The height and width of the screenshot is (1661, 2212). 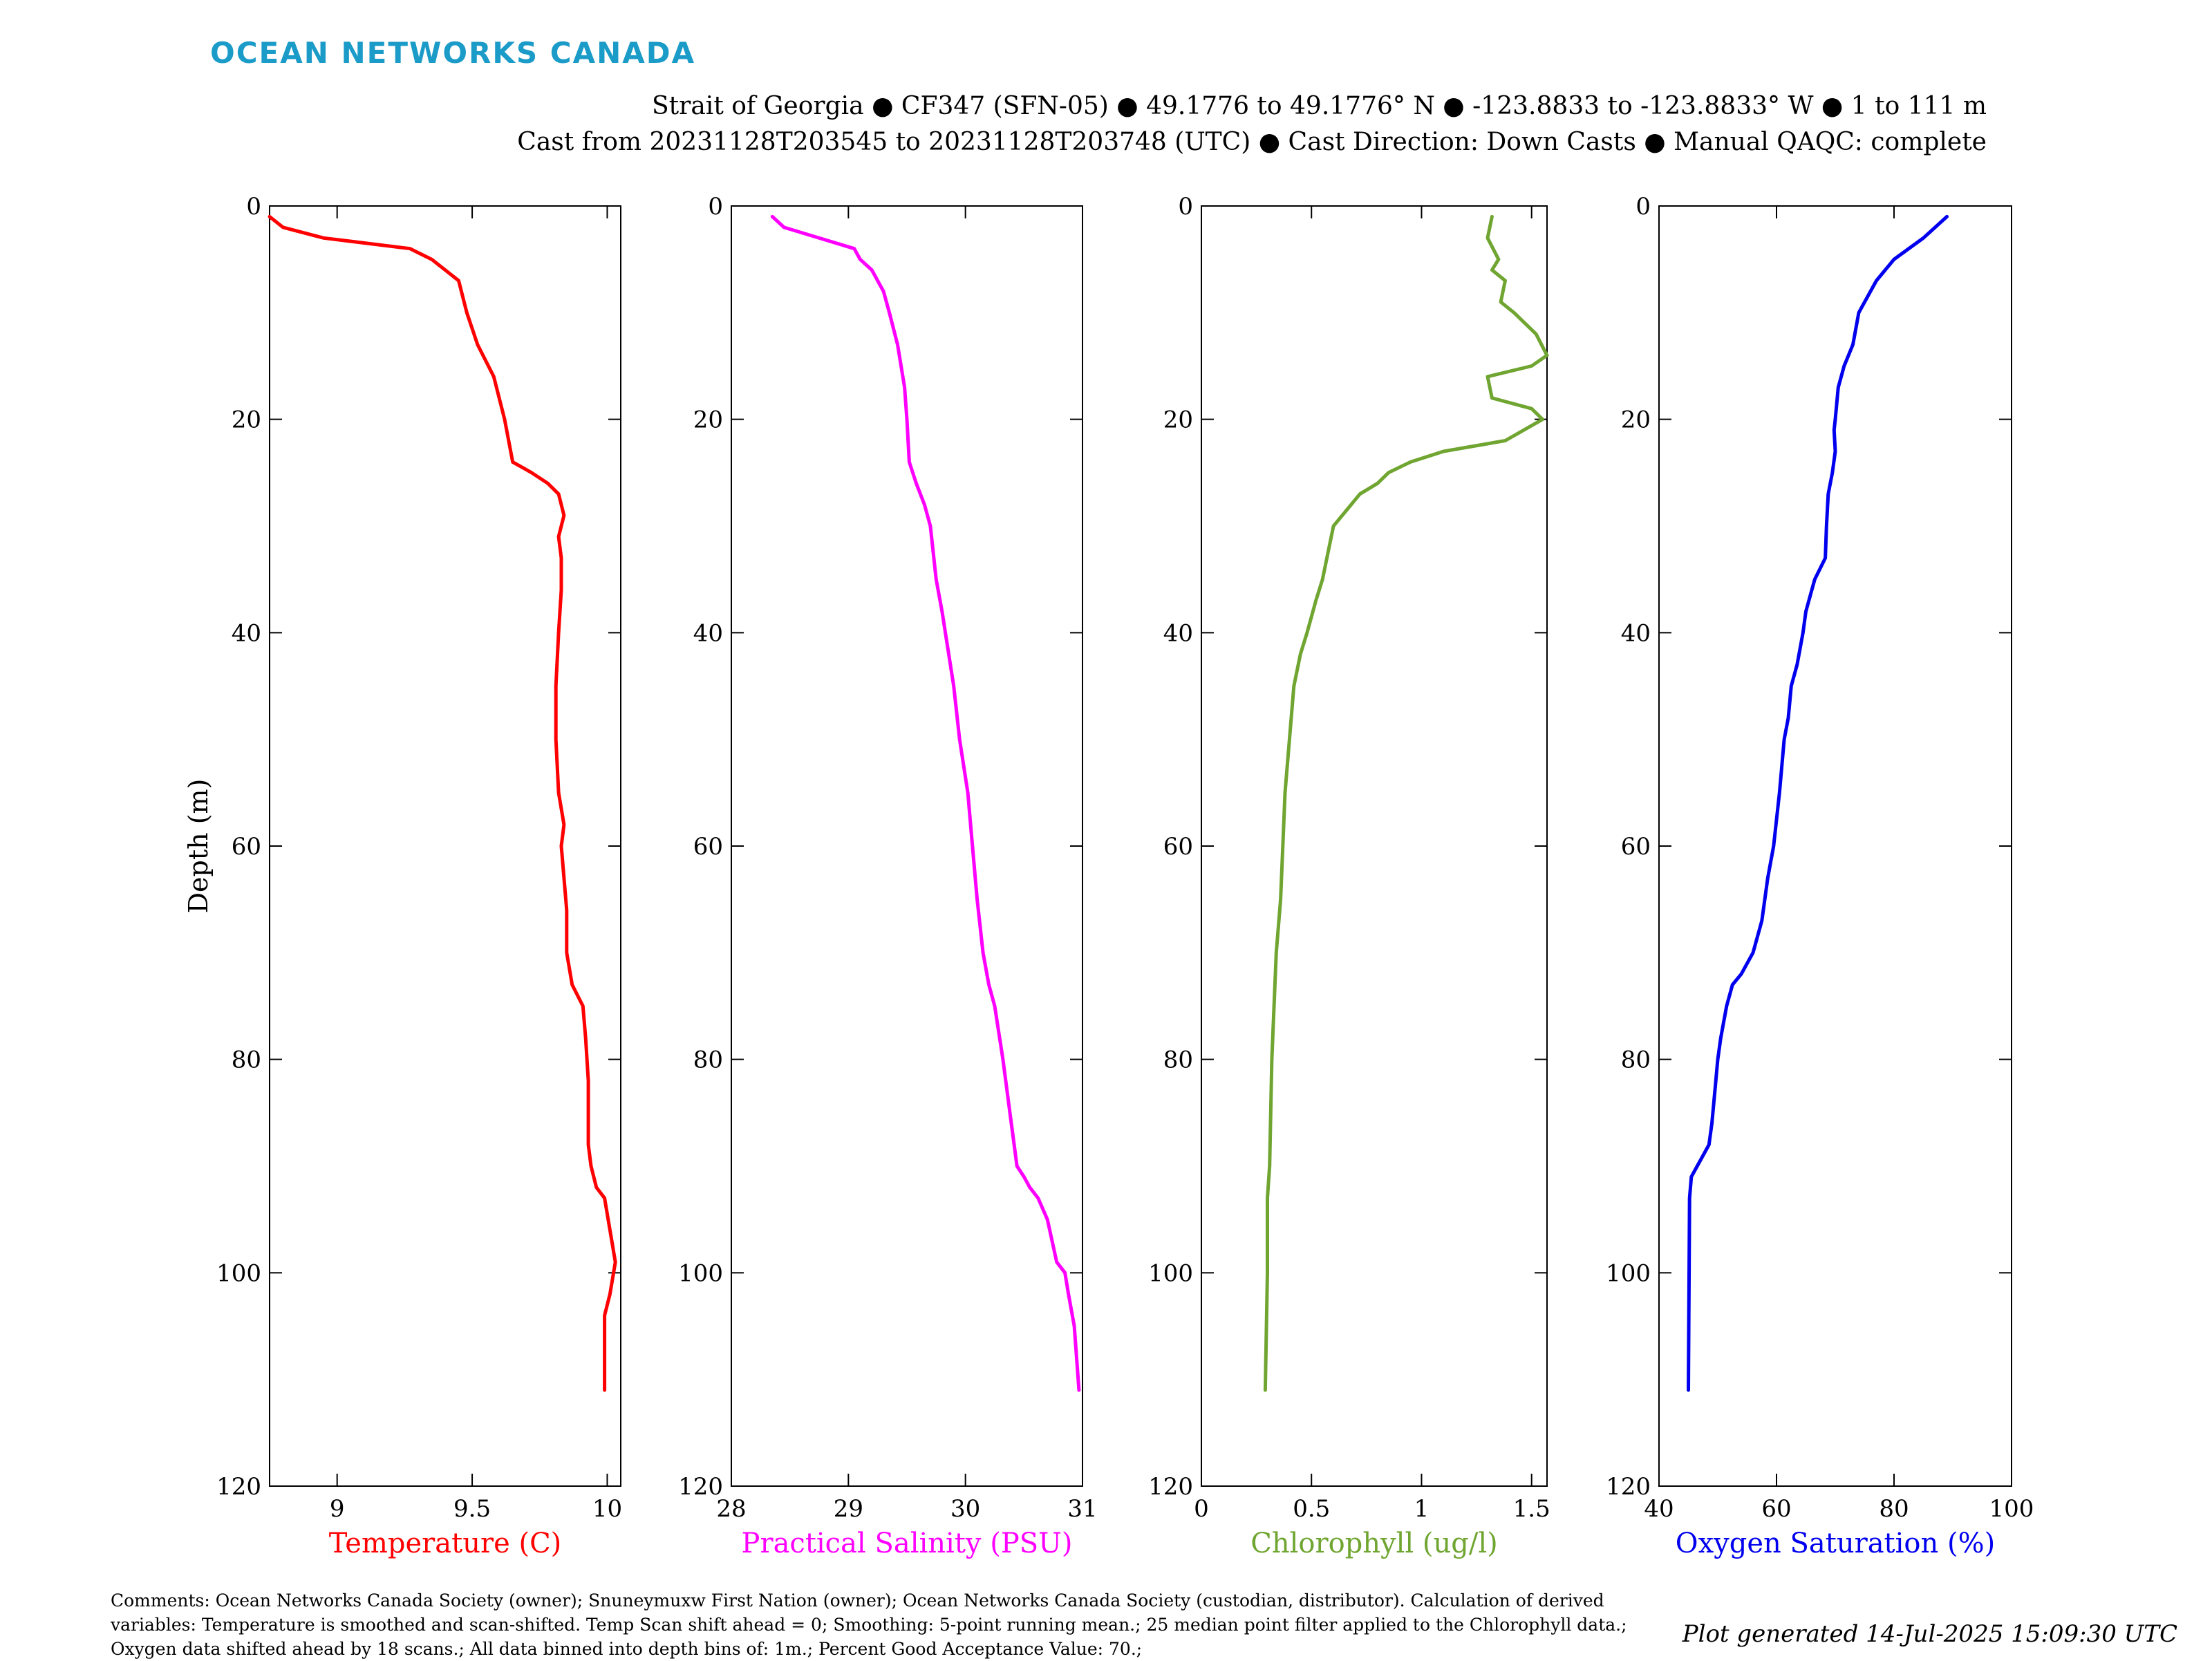 What do you see at coordinates (1659, 1509) in the screenshot?
I see `panel-4-xtick-label: 40` at bounding box center [1659, 1509].